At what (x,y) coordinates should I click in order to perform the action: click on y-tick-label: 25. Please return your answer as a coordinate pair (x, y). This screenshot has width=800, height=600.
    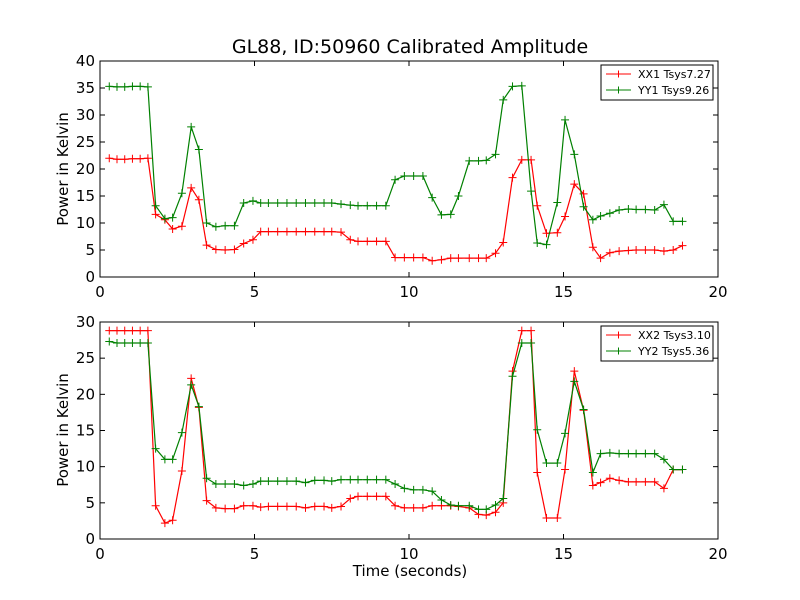
    Looking at the image, I should click on (85, 142).